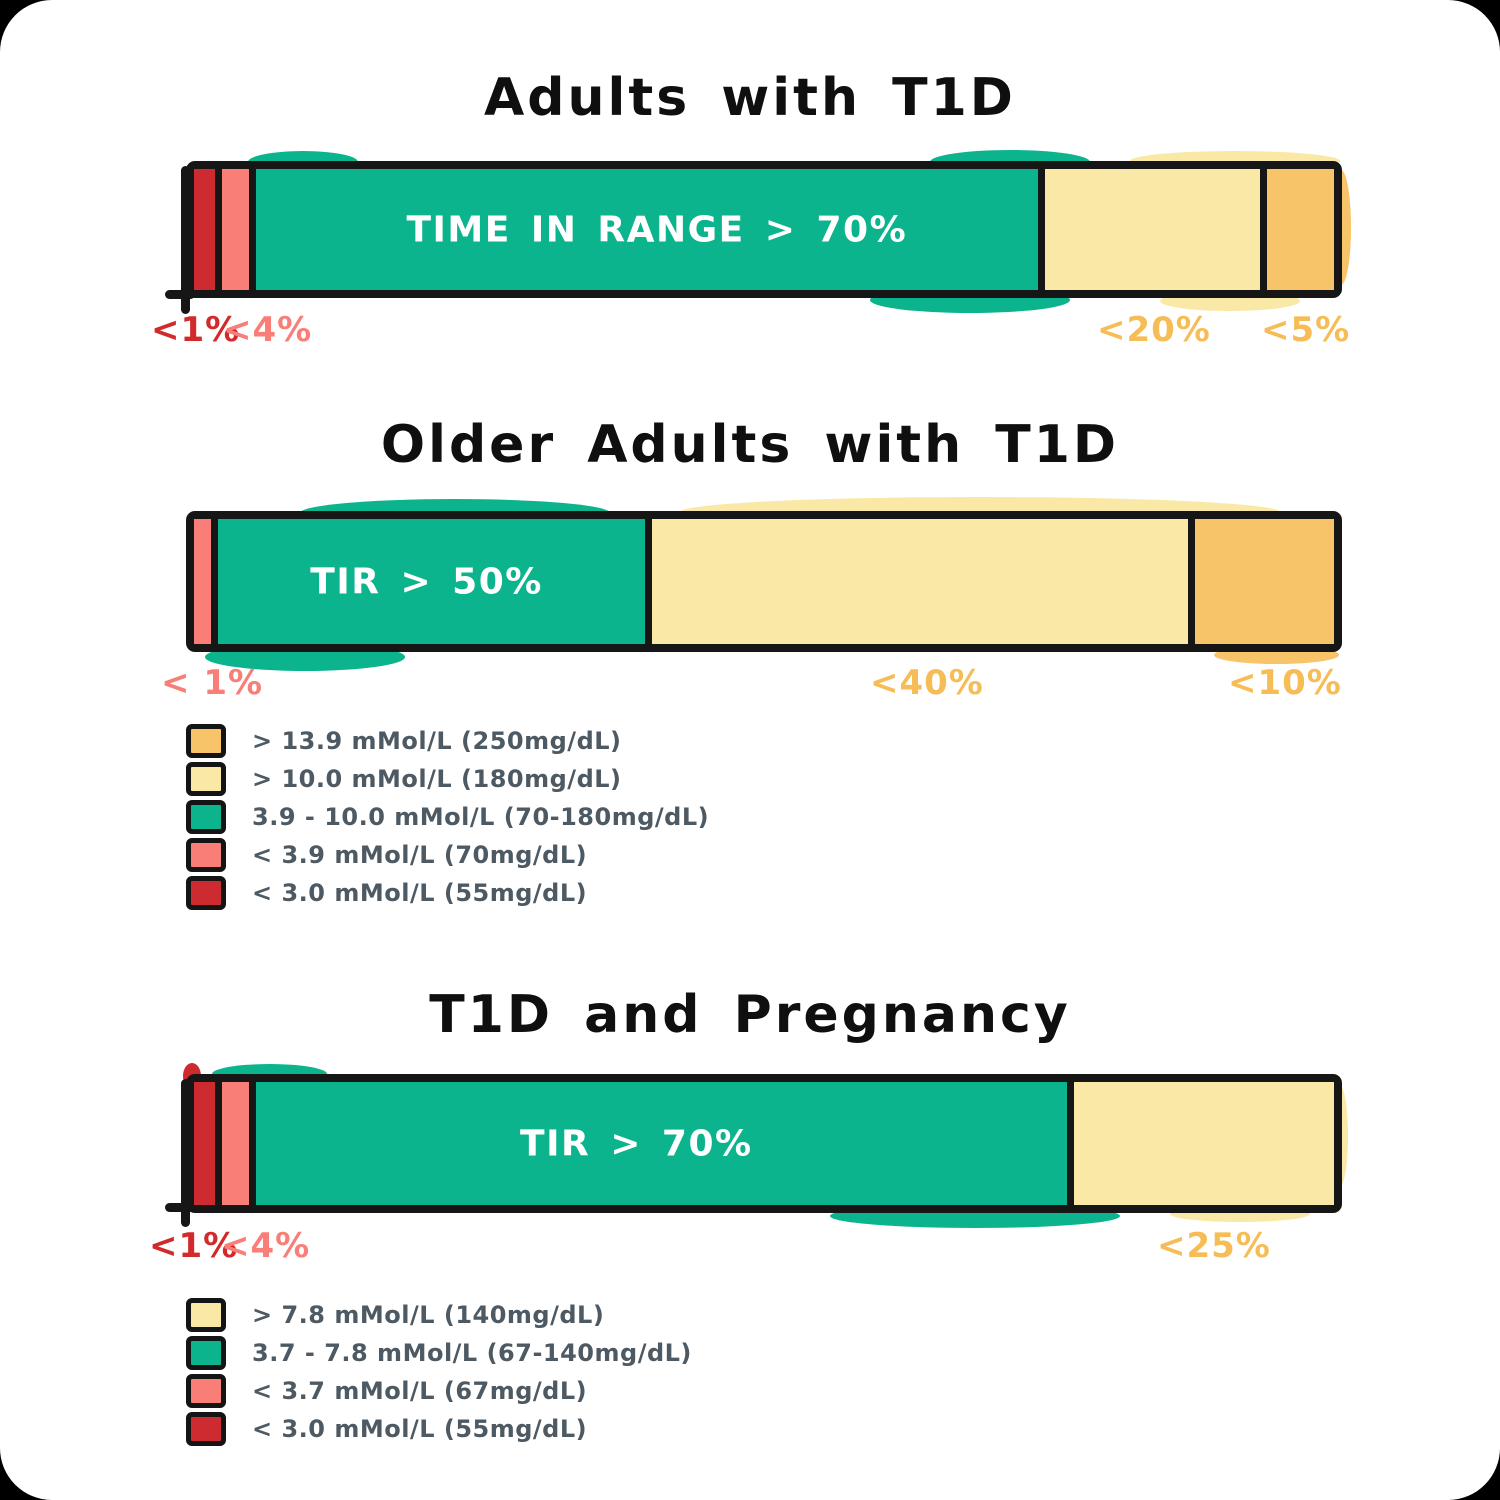  Describe the element at coordinates (750, 98) in the screenshot. I see `chart-title: Adults with T1D` at that location.